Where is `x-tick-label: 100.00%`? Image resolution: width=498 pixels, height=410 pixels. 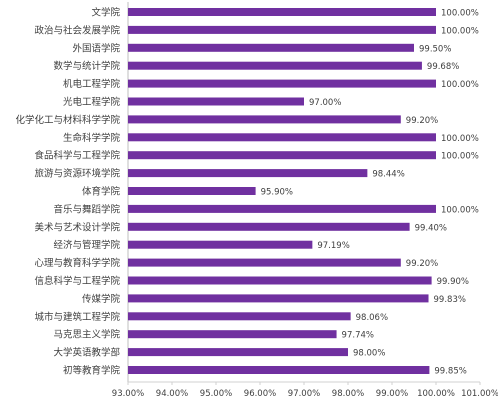
x-tick-label: 100.00% is located at coordinates (436, 394).